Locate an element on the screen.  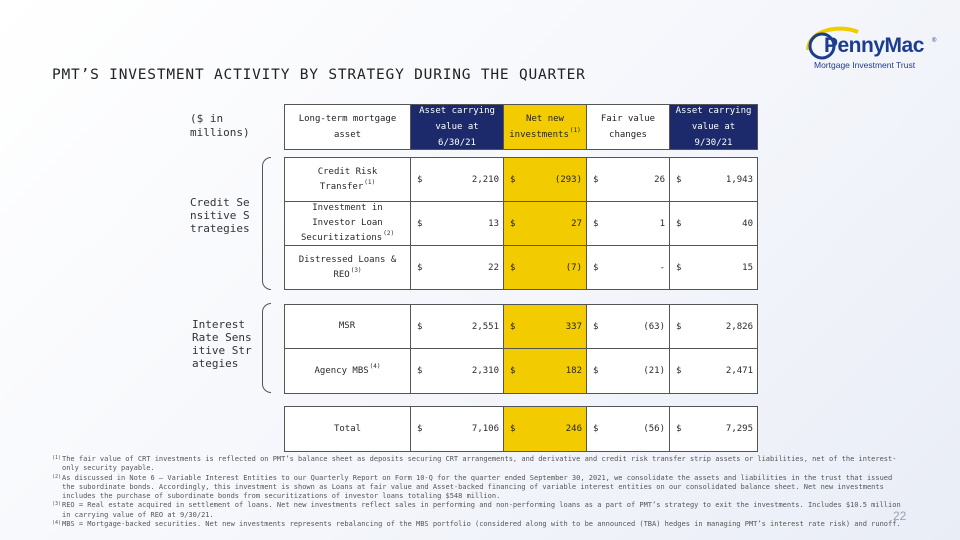
group-bracket-interest is located at coordinates (266, 348).